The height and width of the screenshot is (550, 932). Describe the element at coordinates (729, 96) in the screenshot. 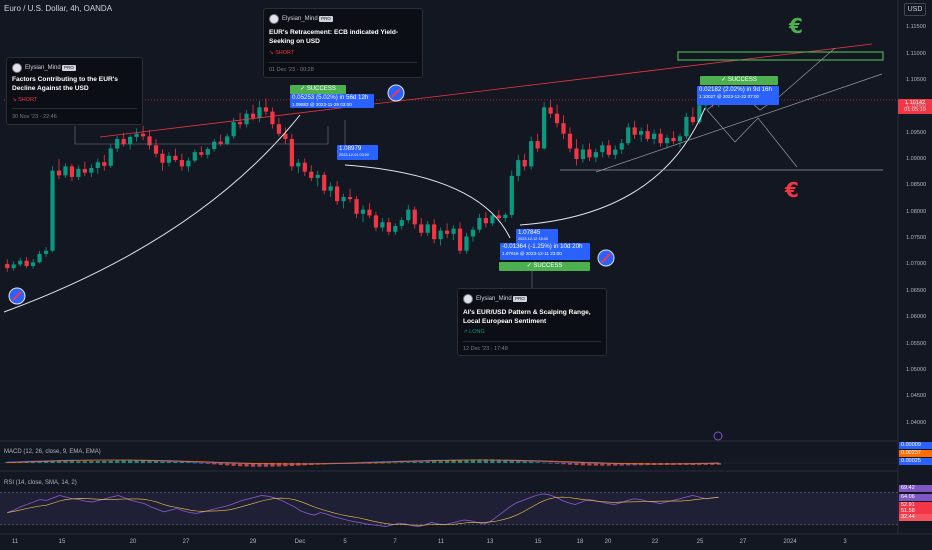

I see `result-line: 1.10027 @ 2023-12-22 07:00` at that location.